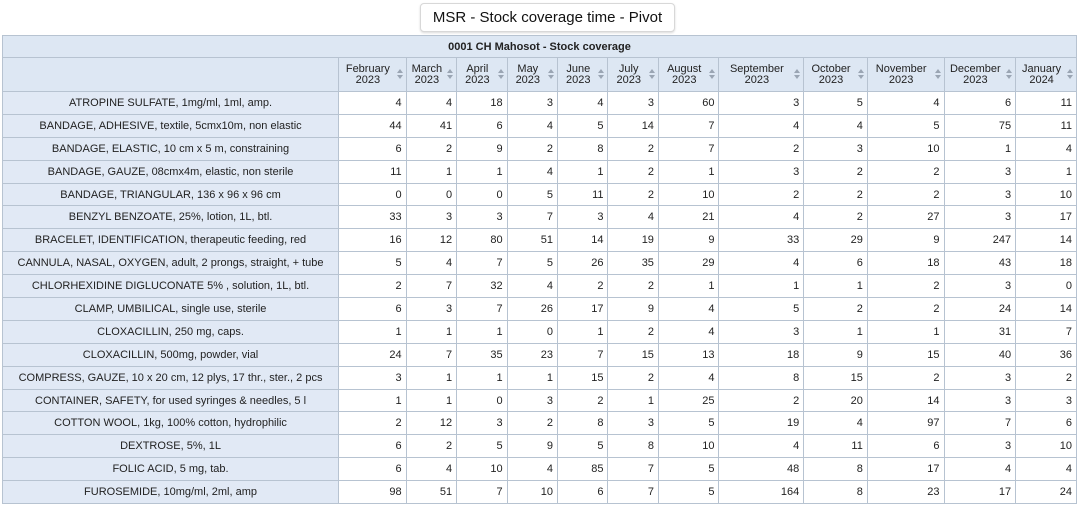  What do you see at coordinates (482, 103) in the screenshot?
I see `table-cell-value: 18` at bounding box center [482, 103].